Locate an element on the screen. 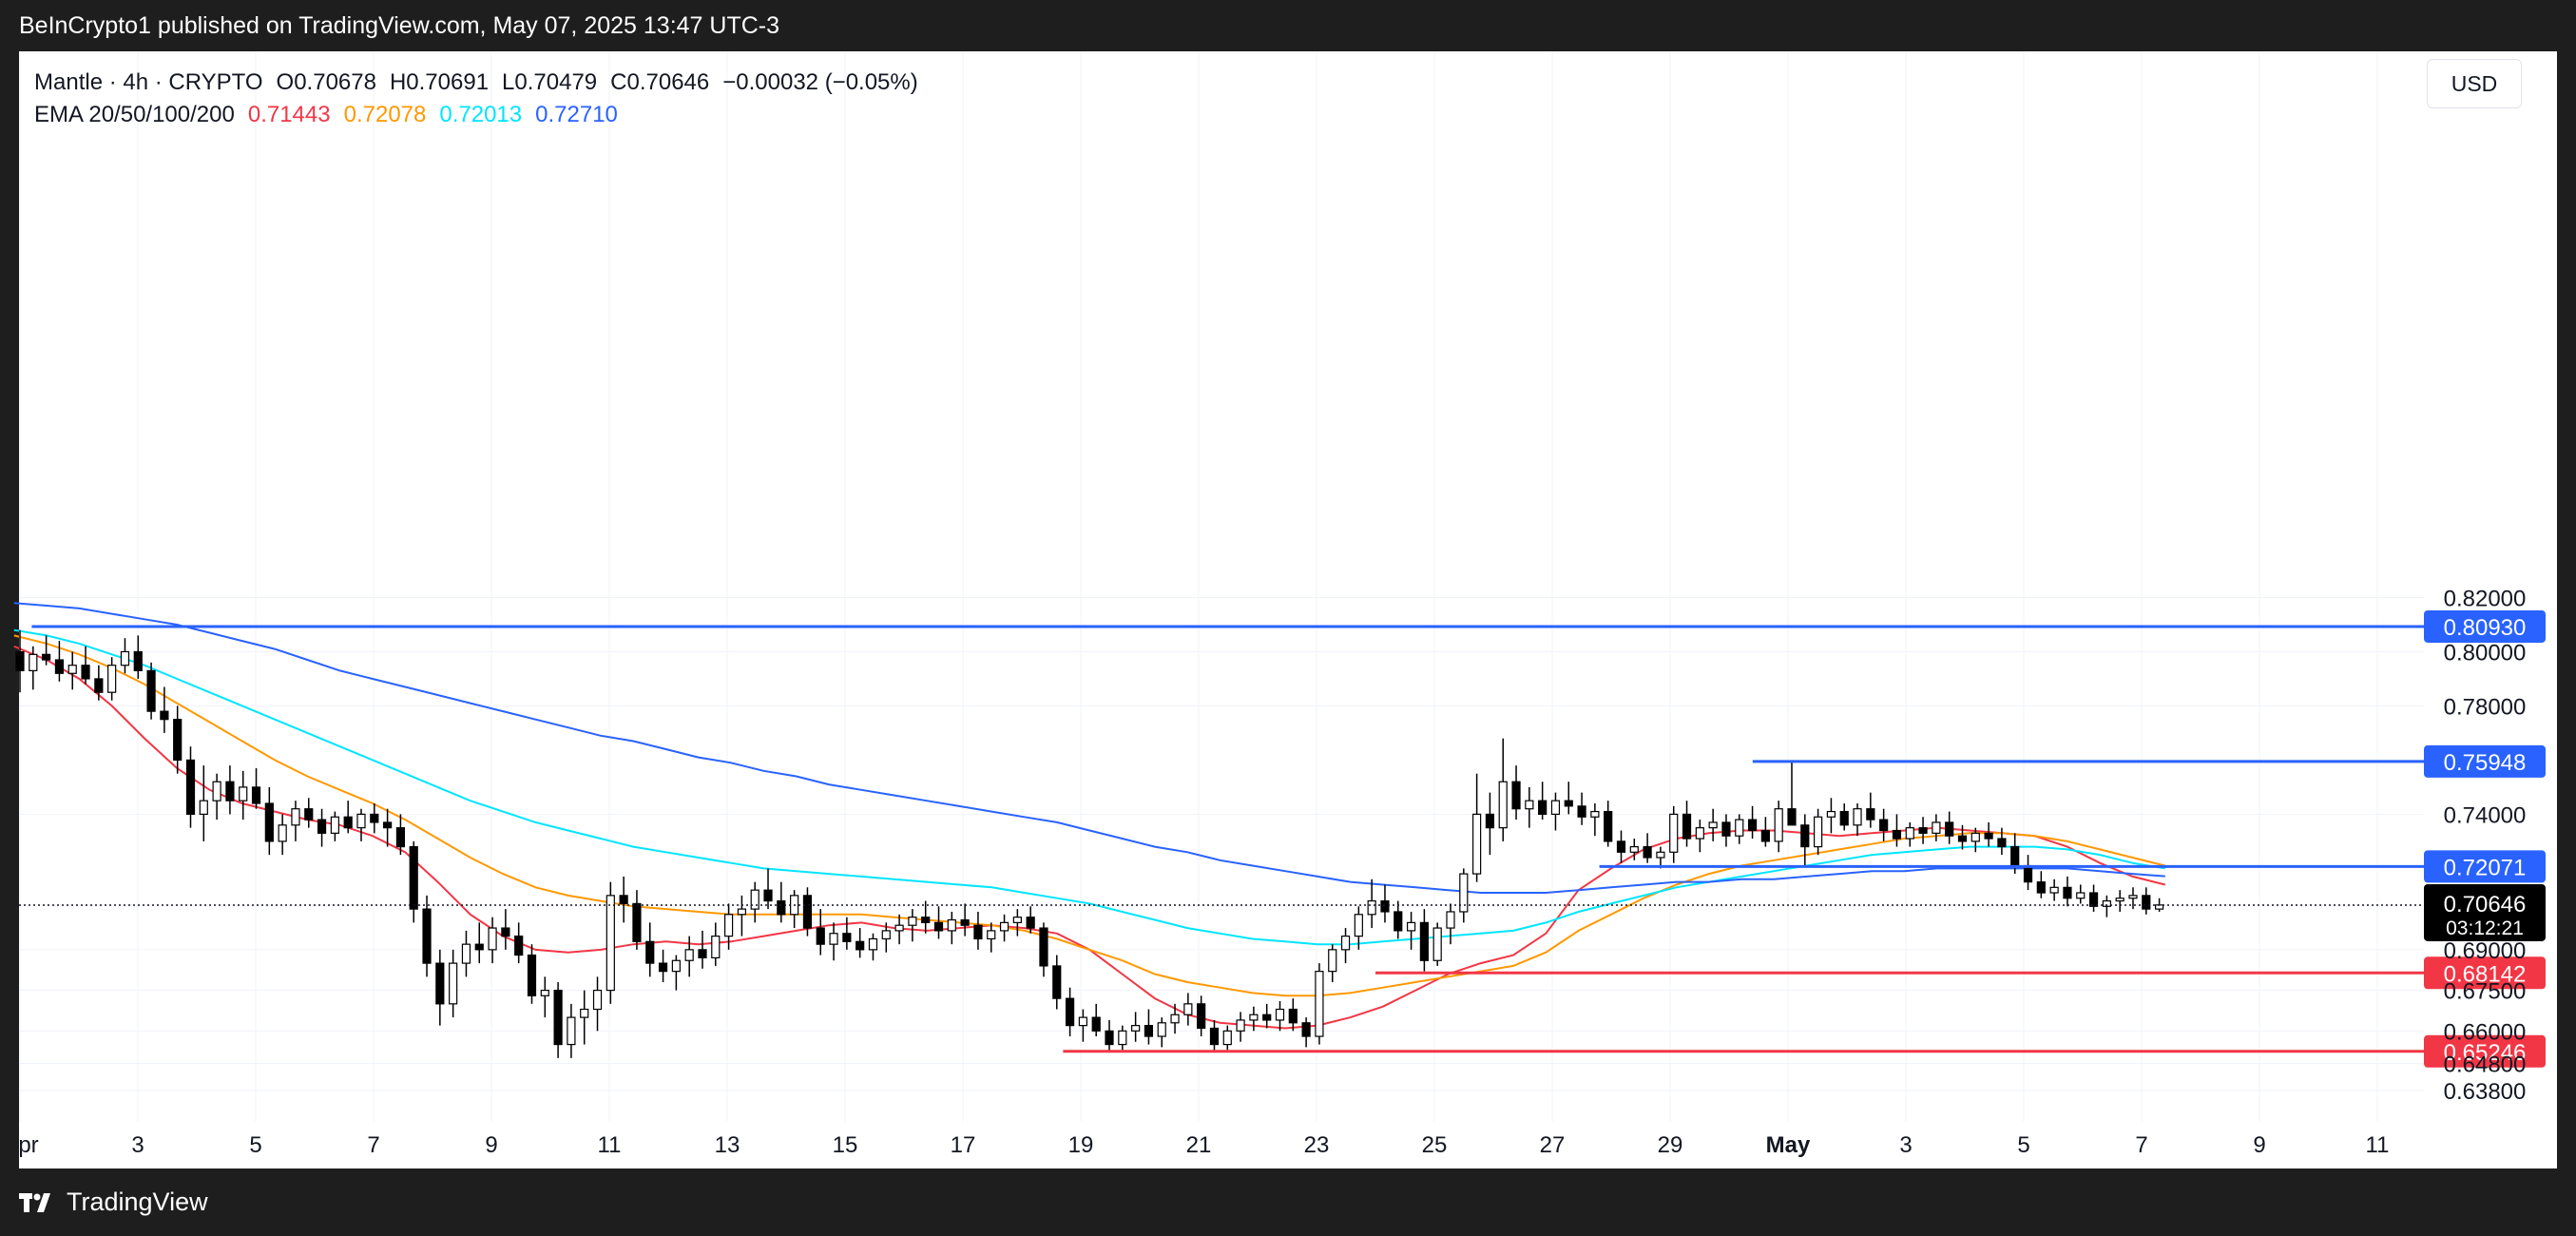  countdown-label: 03:12:21 is located at coordinates (2485, 928).